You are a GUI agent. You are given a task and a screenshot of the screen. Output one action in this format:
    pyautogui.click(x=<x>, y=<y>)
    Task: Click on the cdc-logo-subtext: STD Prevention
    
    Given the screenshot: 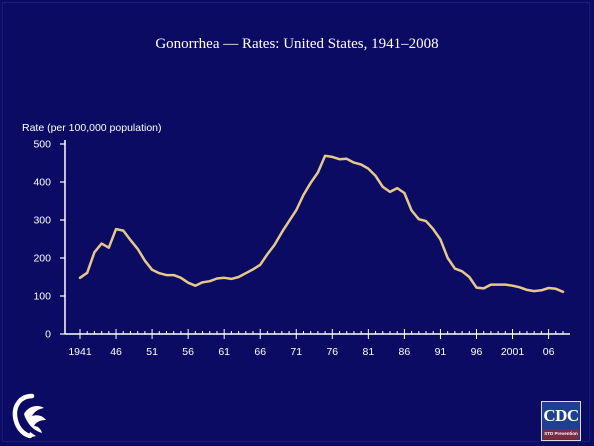 What is the action you would take?
    pyautogui.click(x=561, y=434)
    